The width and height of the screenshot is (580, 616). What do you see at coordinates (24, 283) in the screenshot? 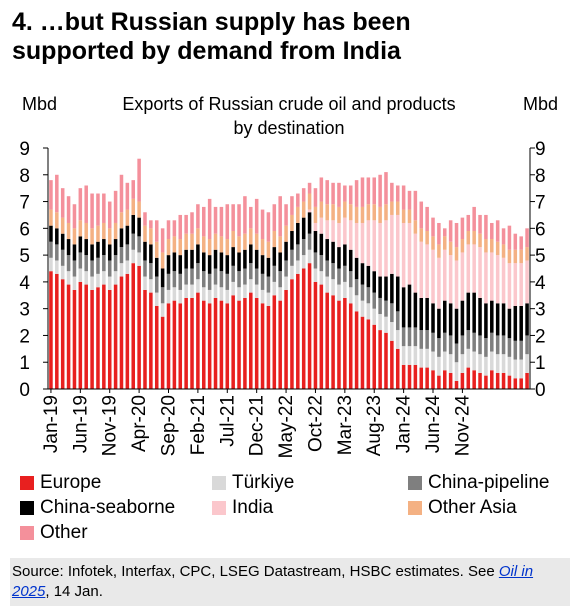
I see `y-tick-label-left: 4` at bounding box center [24, 283].